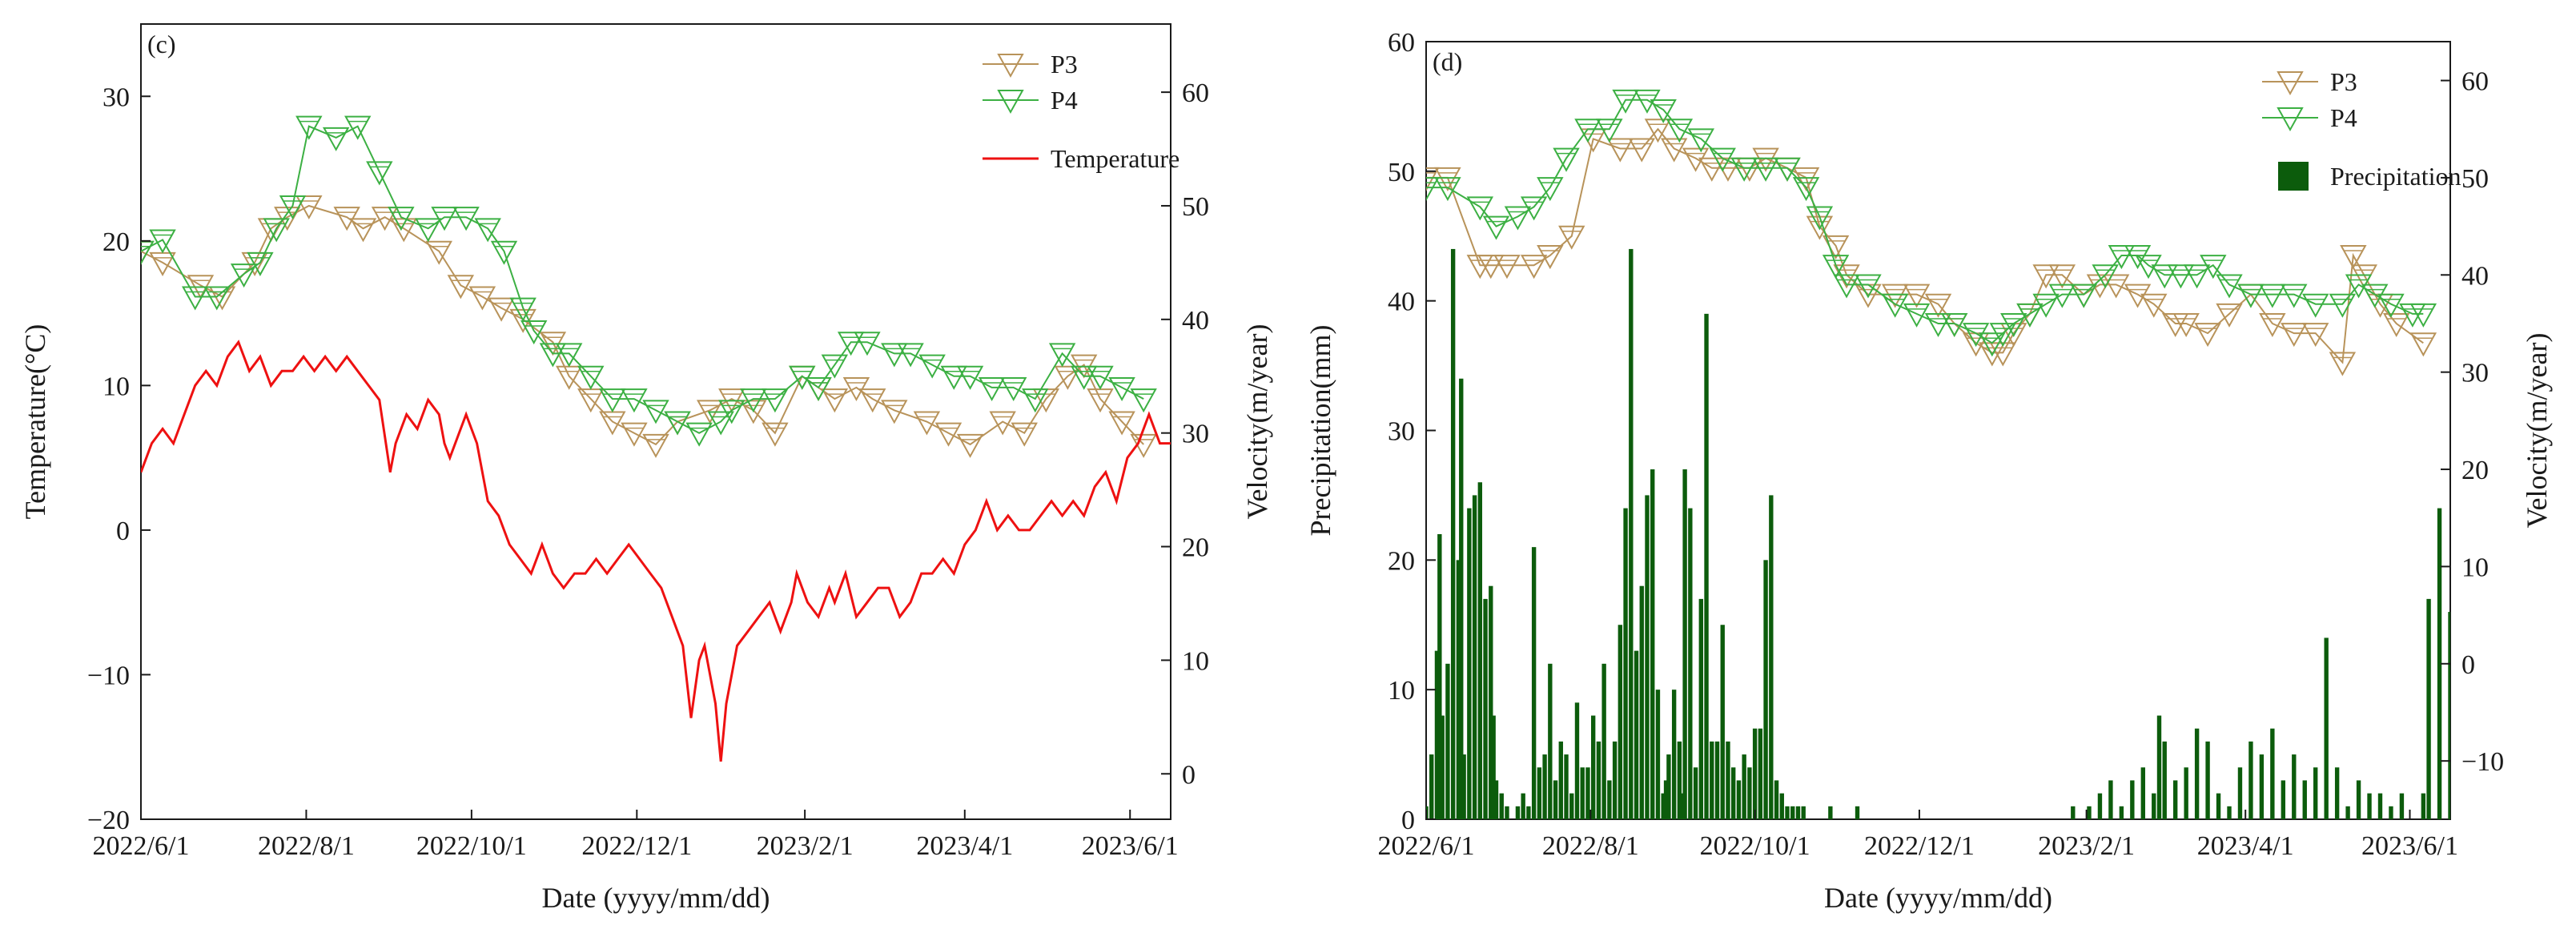 The image size is (2576, 949). Describe the element at coordinates (1195, 548) in the screenshot. I see `y-right-tick-label: 20` at that location.